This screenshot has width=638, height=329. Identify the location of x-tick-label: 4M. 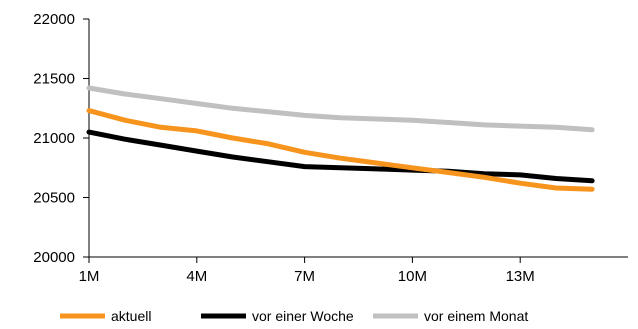
(196, 276).